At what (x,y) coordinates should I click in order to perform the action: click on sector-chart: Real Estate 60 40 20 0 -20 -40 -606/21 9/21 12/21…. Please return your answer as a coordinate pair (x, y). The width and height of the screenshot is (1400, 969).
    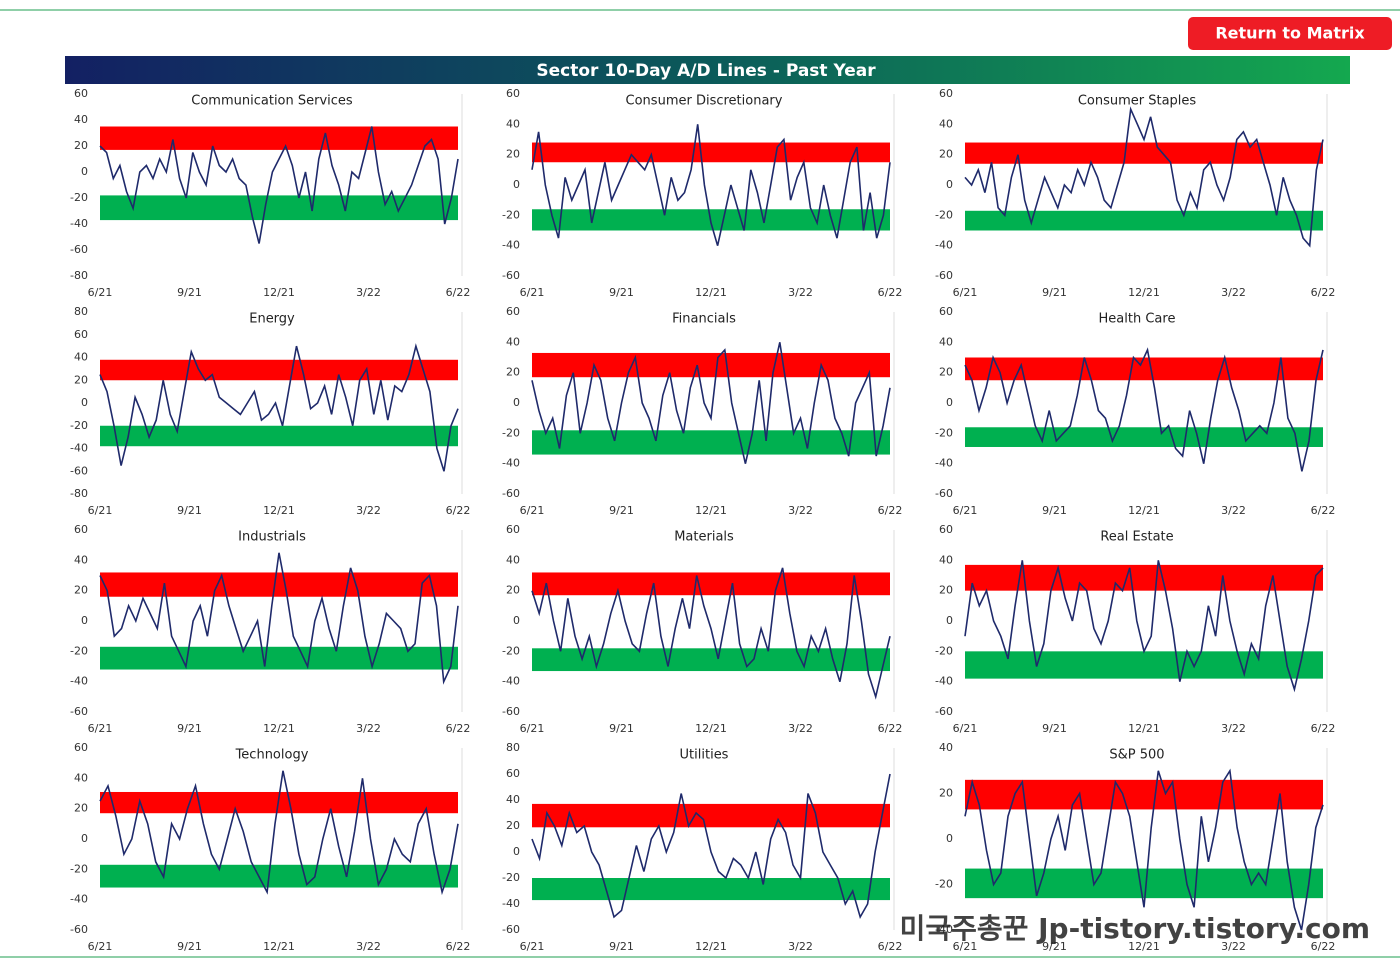
    Looking at the image, I should click on (1135, 629).